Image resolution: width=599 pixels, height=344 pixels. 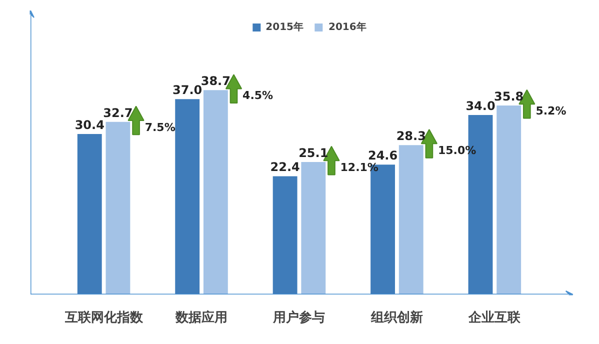 What do you see at coordinates (215, 81) in the screenshot?
I see `data-label: 38.7` at bounding box center [215, 81].